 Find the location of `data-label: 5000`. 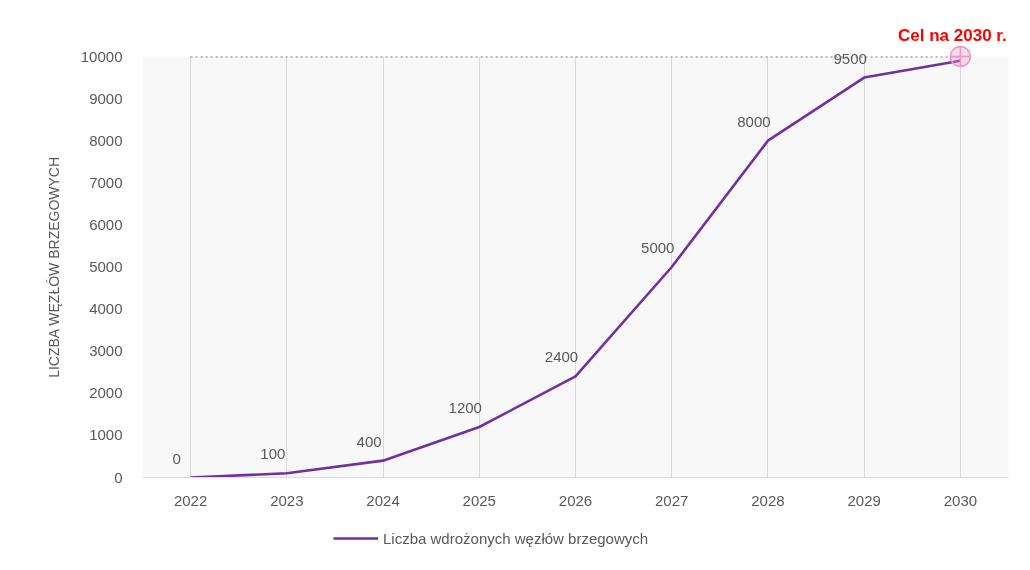

data-label: 5000 is located at coordinates (658, 247).